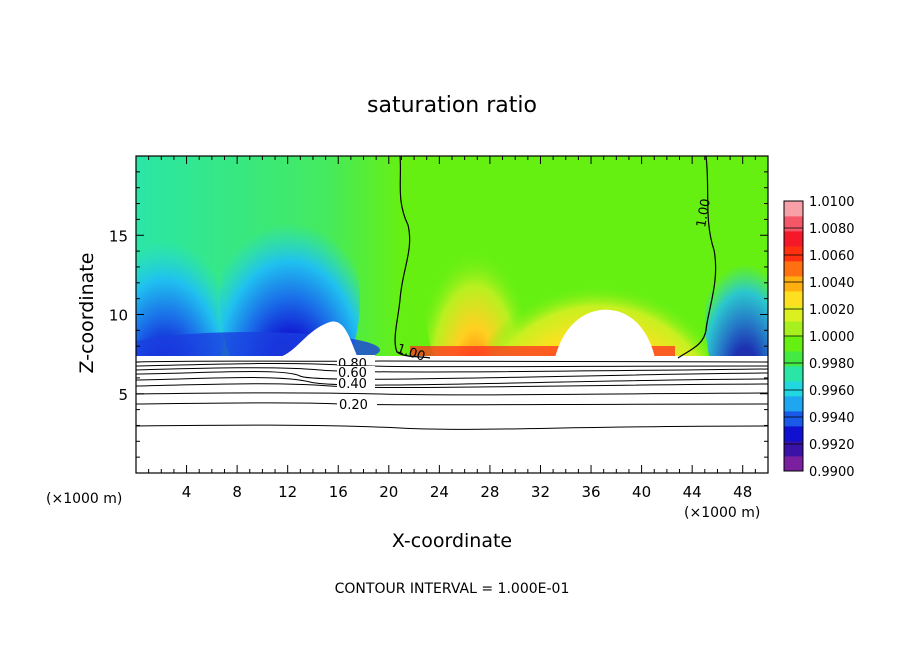  I want to click on x-tick-label: 20, so click(388, 492).